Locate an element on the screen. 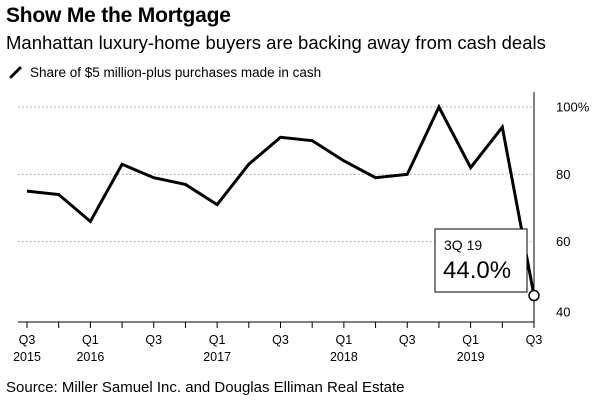 Image resolution: width=600 pixels, height=412 pixels. x-tick-label-2: Q1 is located at coordinates (90, 340).